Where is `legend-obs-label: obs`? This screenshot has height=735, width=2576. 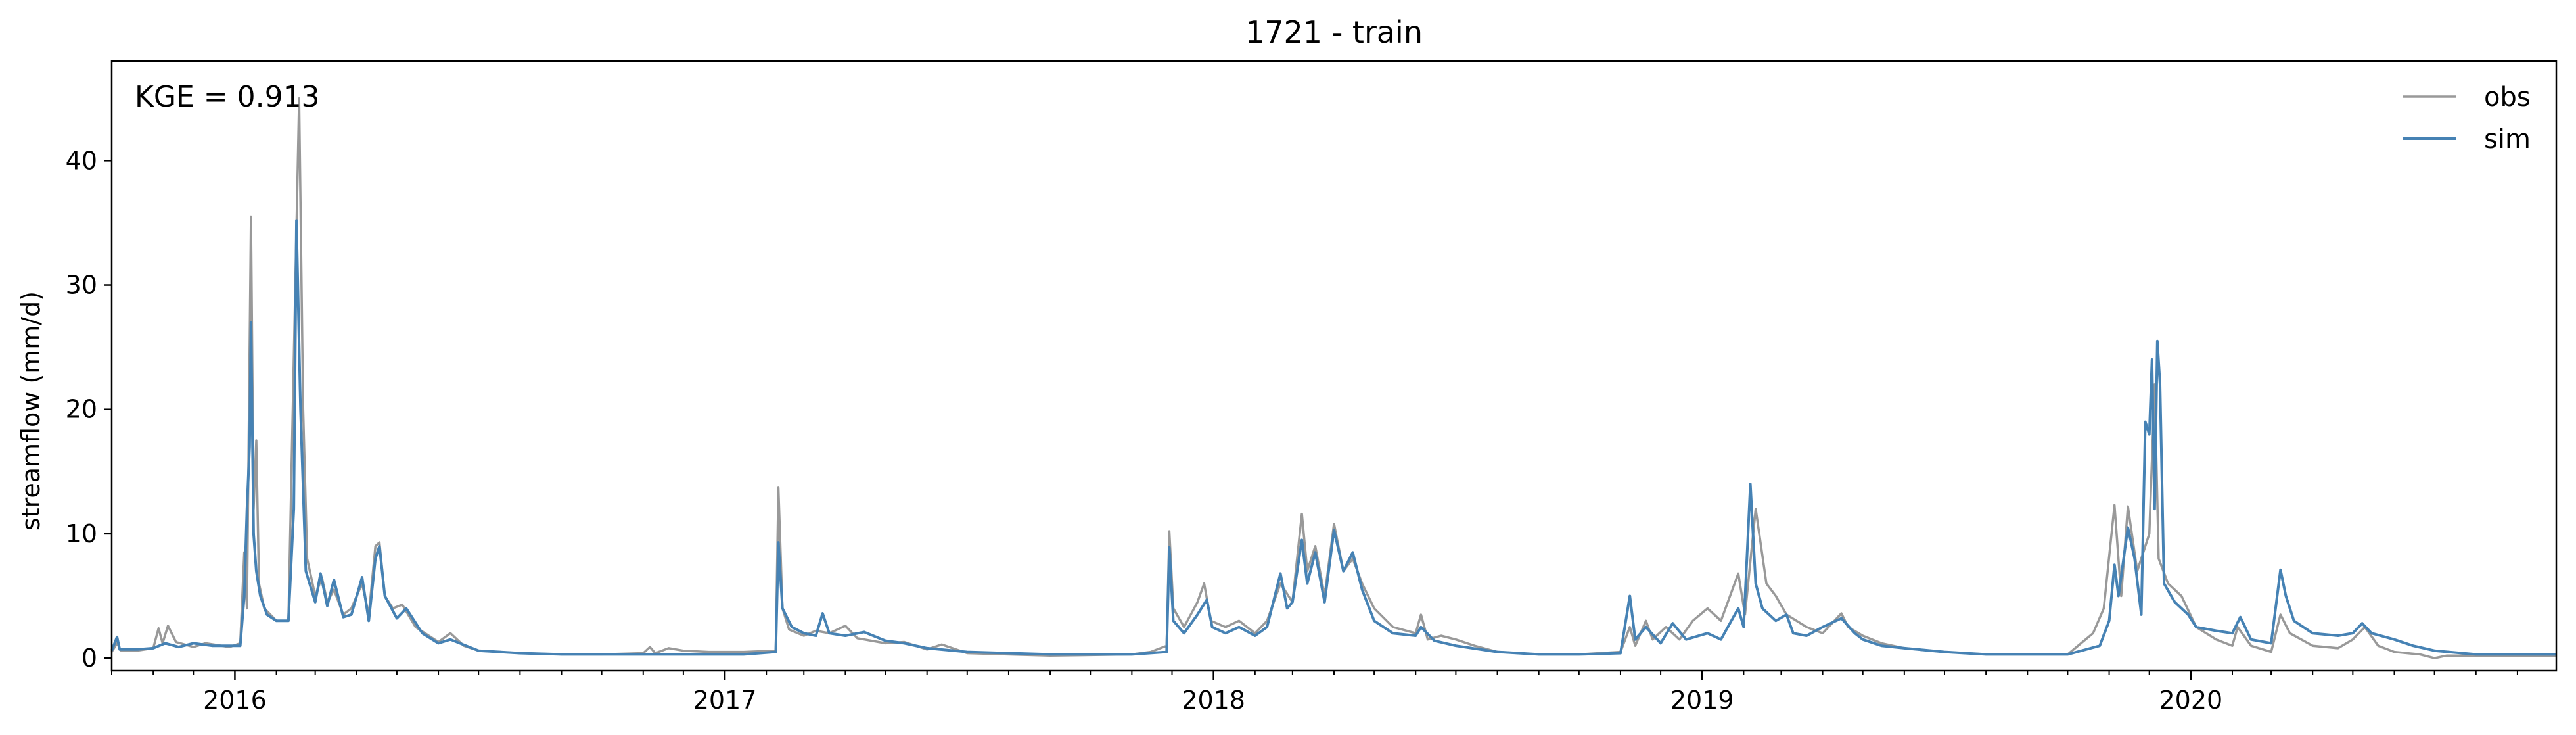
legend-obs-label: obs is located at coordinates (2507, 97).